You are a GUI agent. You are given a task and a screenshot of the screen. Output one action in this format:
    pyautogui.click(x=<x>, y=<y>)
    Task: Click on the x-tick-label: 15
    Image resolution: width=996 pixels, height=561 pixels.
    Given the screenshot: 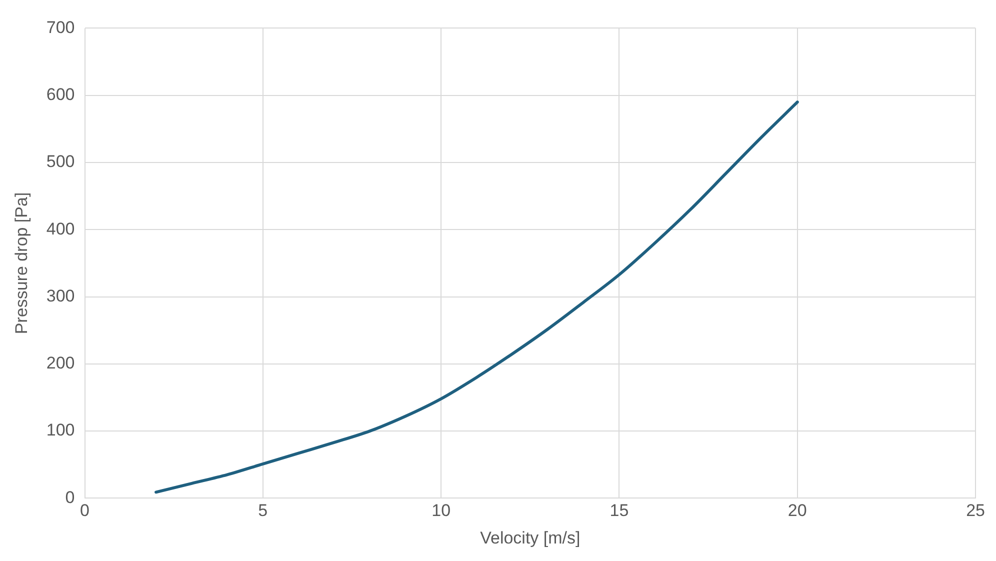 What is the action you would take?
    pyautogui.click(x=619, y=510)
    